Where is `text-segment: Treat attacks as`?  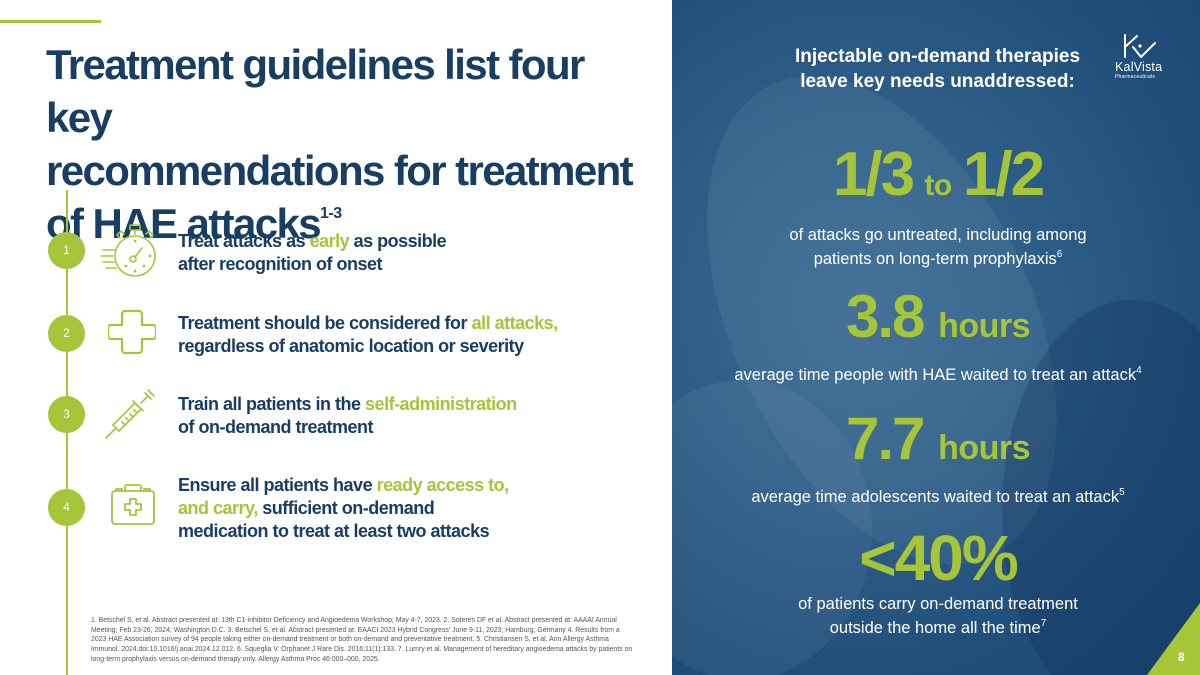 text-segment: Treat attacks as is located at coordinates (244, 241).